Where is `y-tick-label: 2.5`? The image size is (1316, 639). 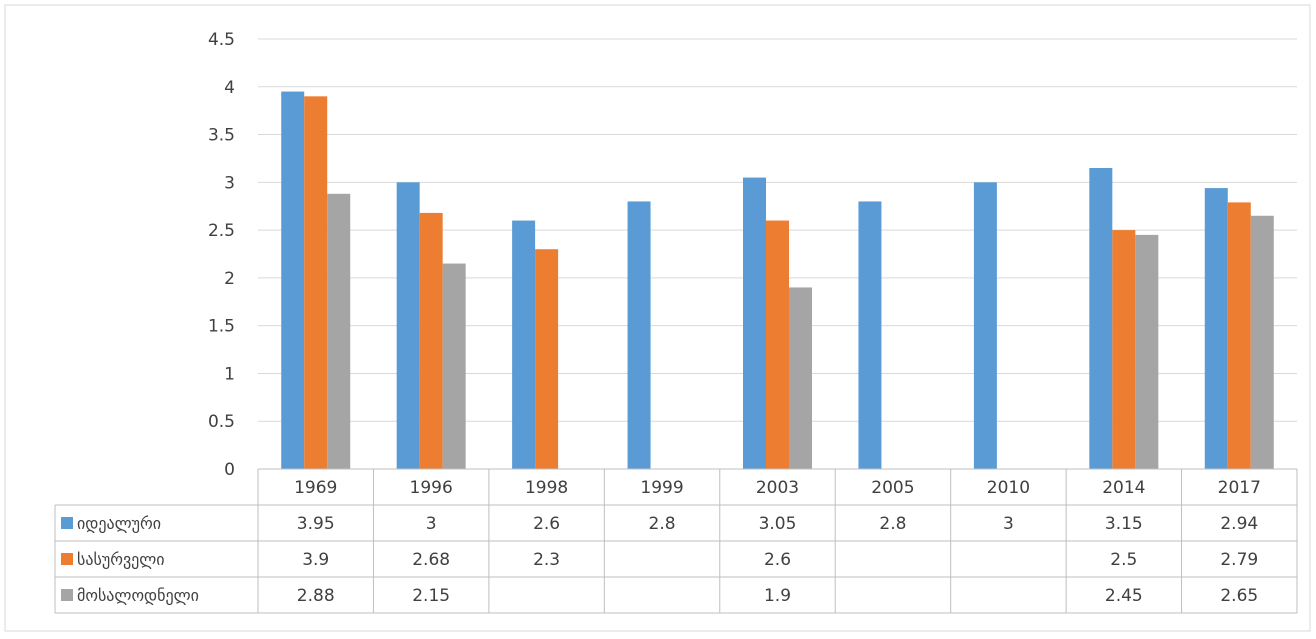 y-tick-label: 2.5 is located at coordinates (221, 231).